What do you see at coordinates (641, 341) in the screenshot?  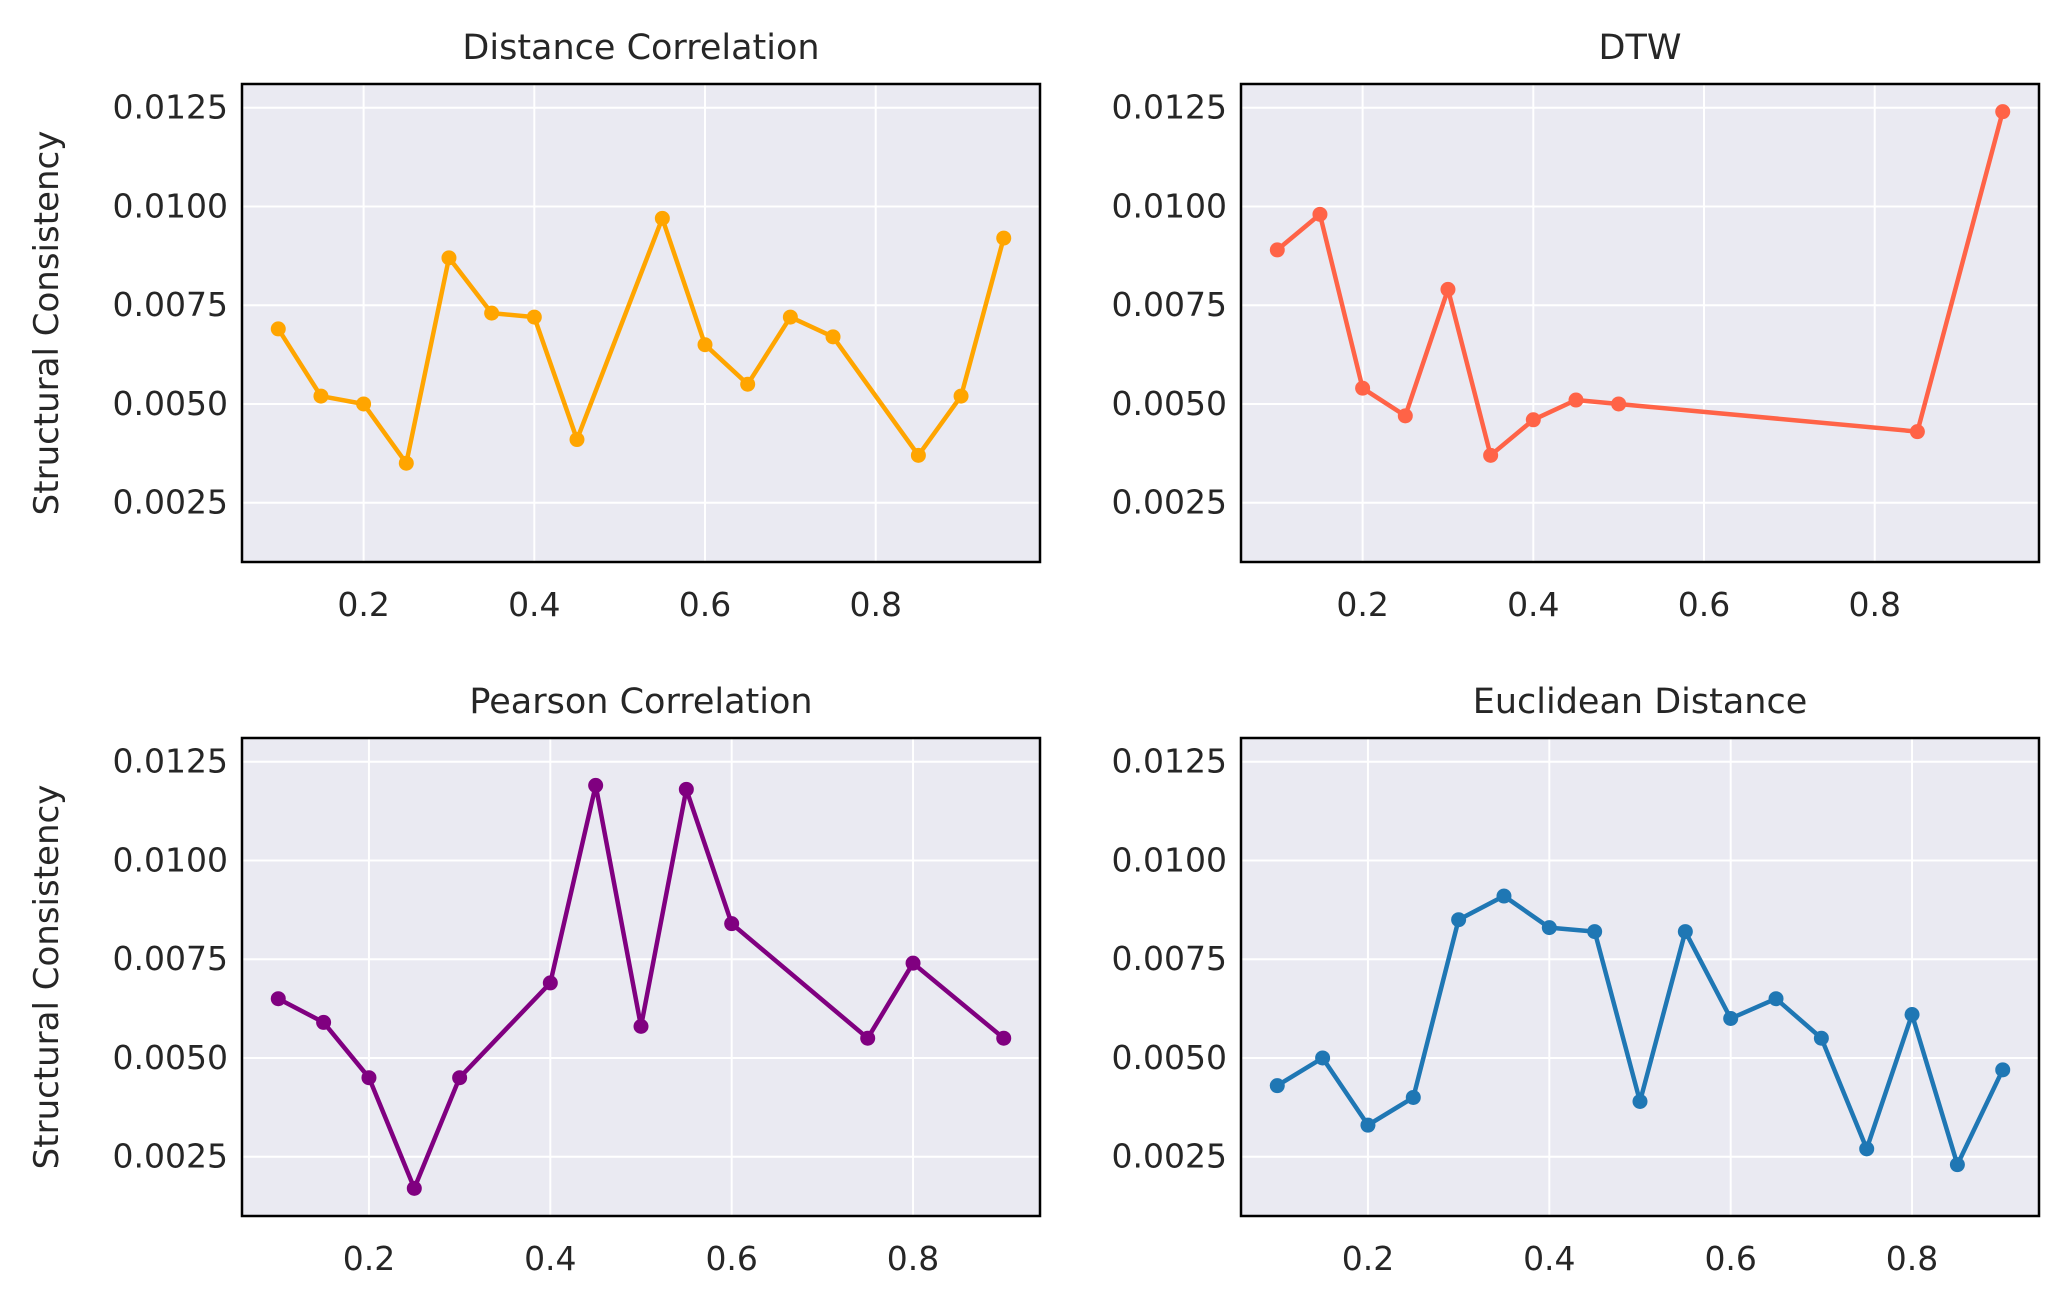 I see `series-line` at bounding box center [641, 341].